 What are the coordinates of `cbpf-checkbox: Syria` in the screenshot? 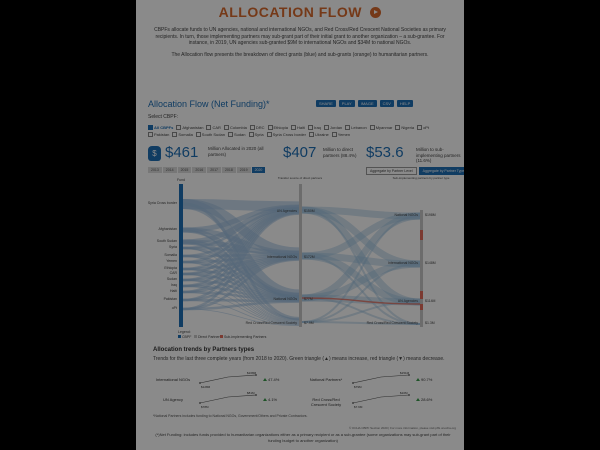 It's located at (256, 134).